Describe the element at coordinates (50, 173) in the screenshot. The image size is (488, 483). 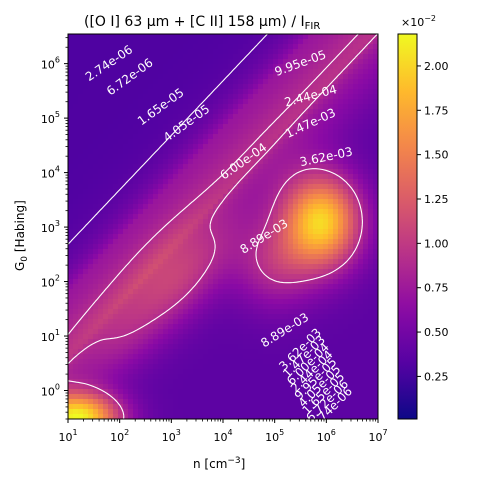
I see `y-tick-label: 104` at that location.